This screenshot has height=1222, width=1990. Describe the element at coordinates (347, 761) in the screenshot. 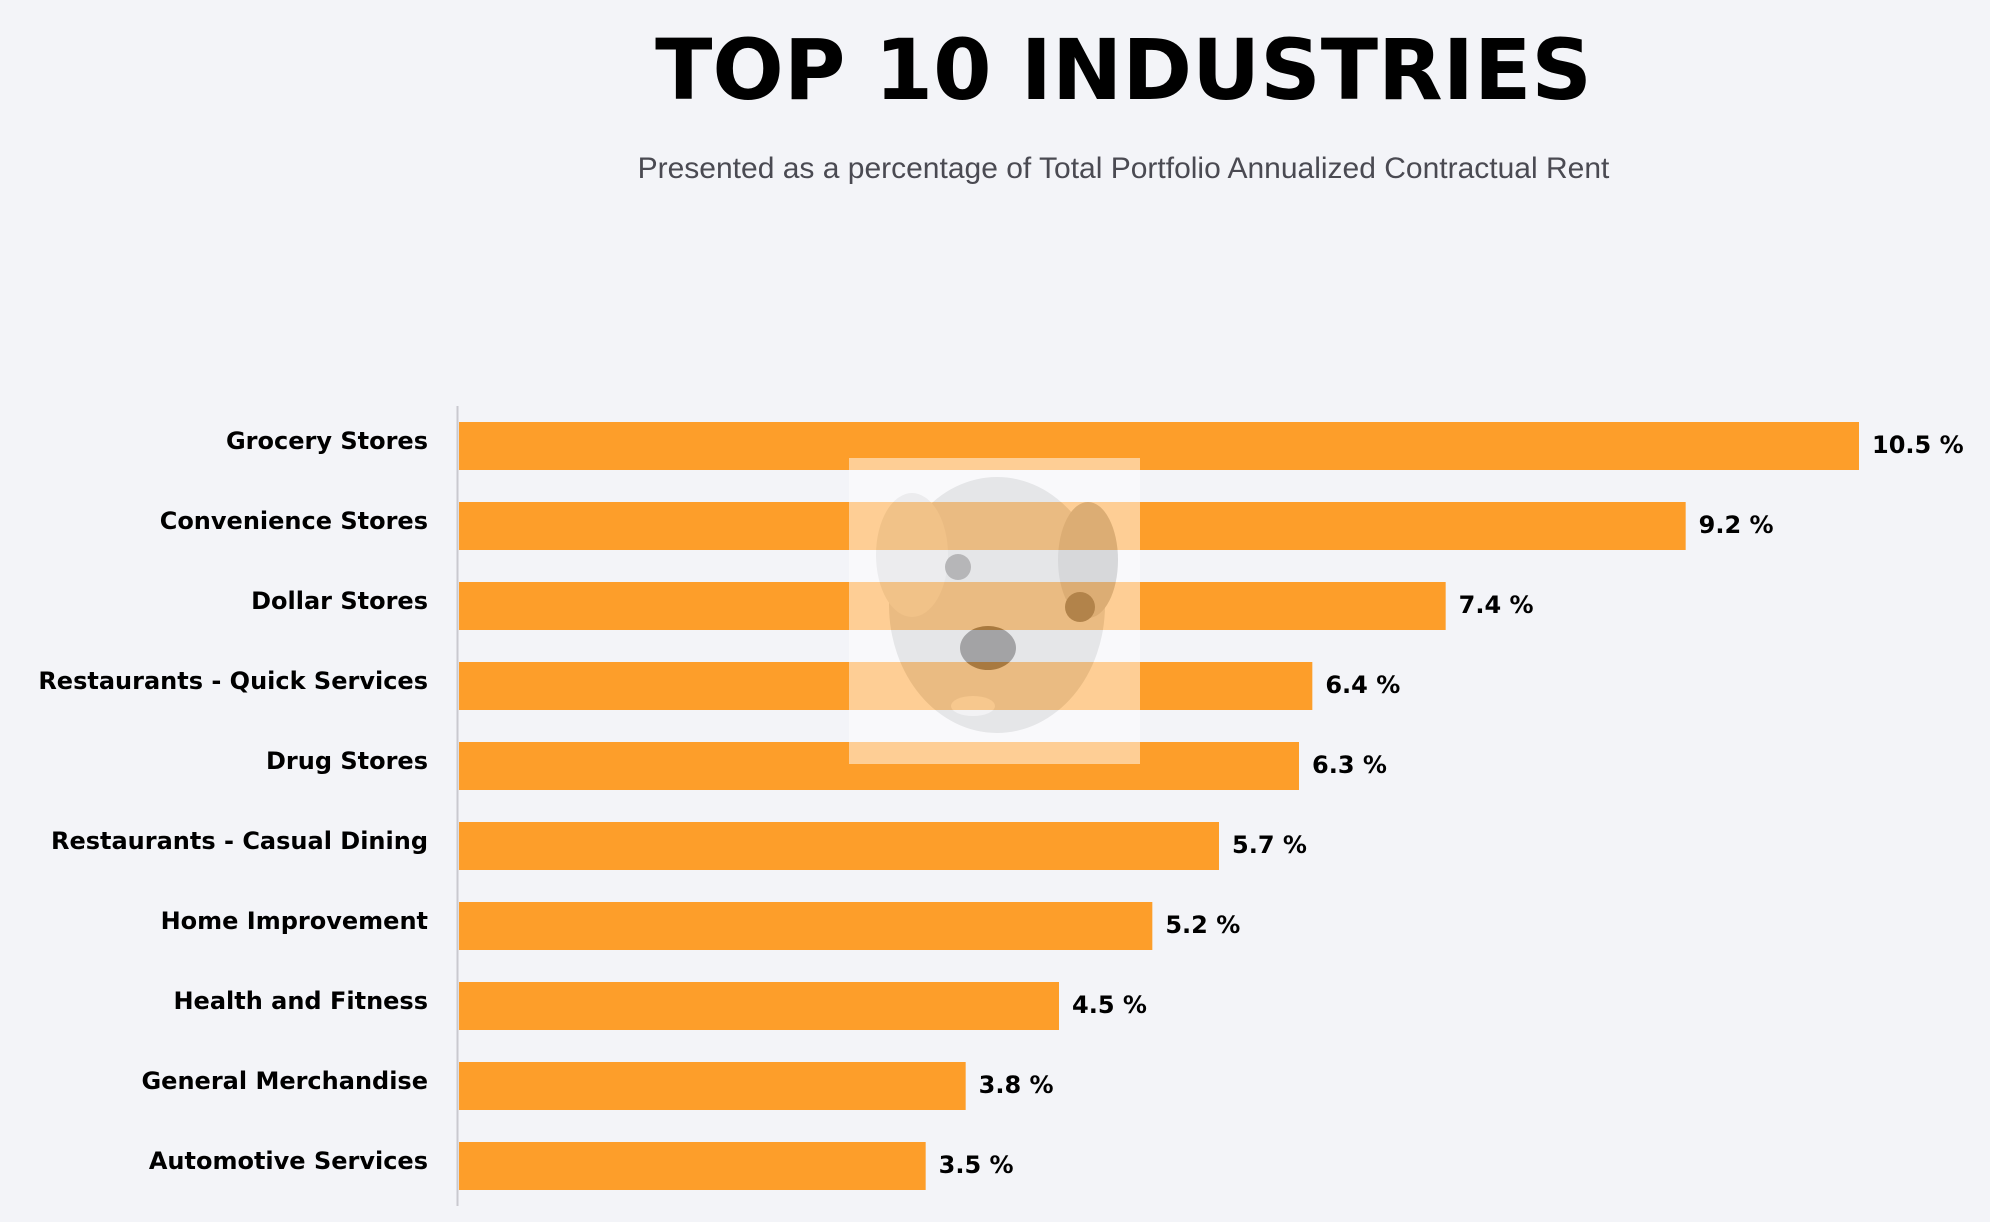

I see `category-label: Drug Stores` at that location.